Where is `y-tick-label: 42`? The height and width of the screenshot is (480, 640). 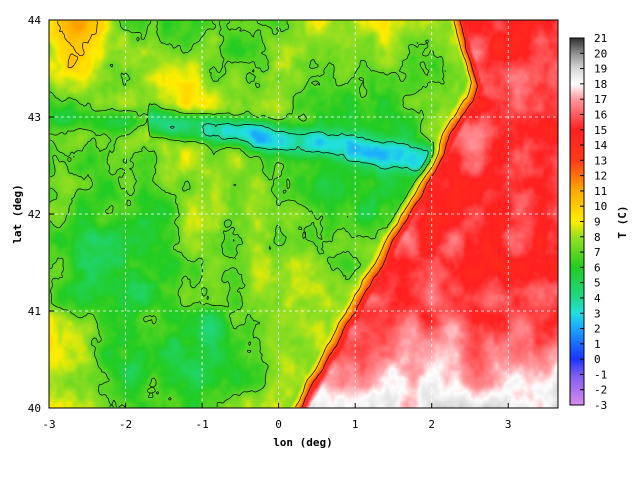
y-tick-label: 42 is located at coordinates (34, 214).